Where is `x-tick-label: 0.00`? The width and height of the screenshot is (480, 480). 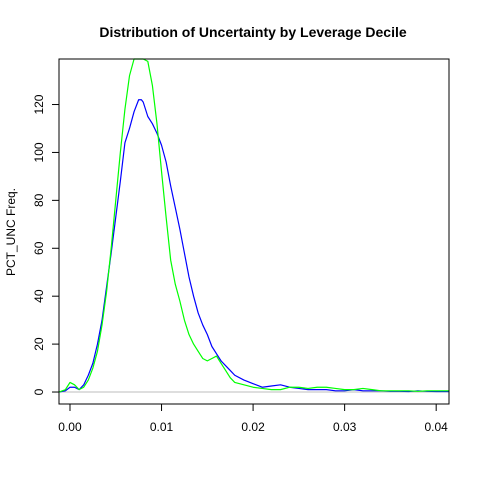 x-tick-label: 0.00 is located at coordinates (70, 427).